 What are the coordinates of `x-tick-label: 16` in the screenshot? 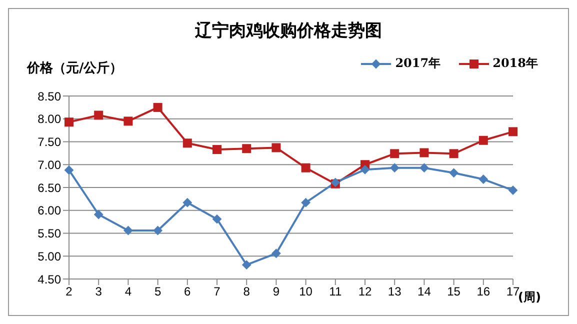 It's located at (483, 291).